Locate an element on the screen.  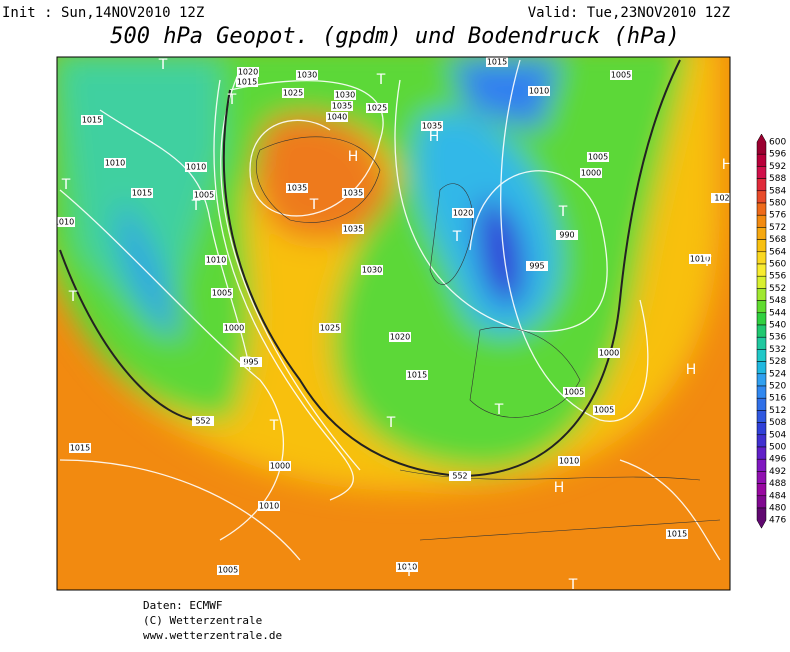
colorbar-label: 500 is located at coordinates (777, 448).